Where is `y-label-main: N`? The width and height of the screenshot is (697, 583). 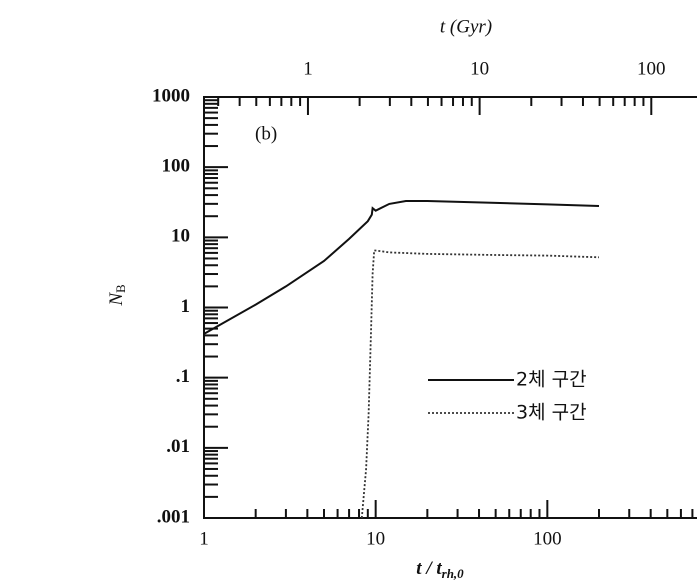
y-label-main: N is located at coordinates (116, 299).